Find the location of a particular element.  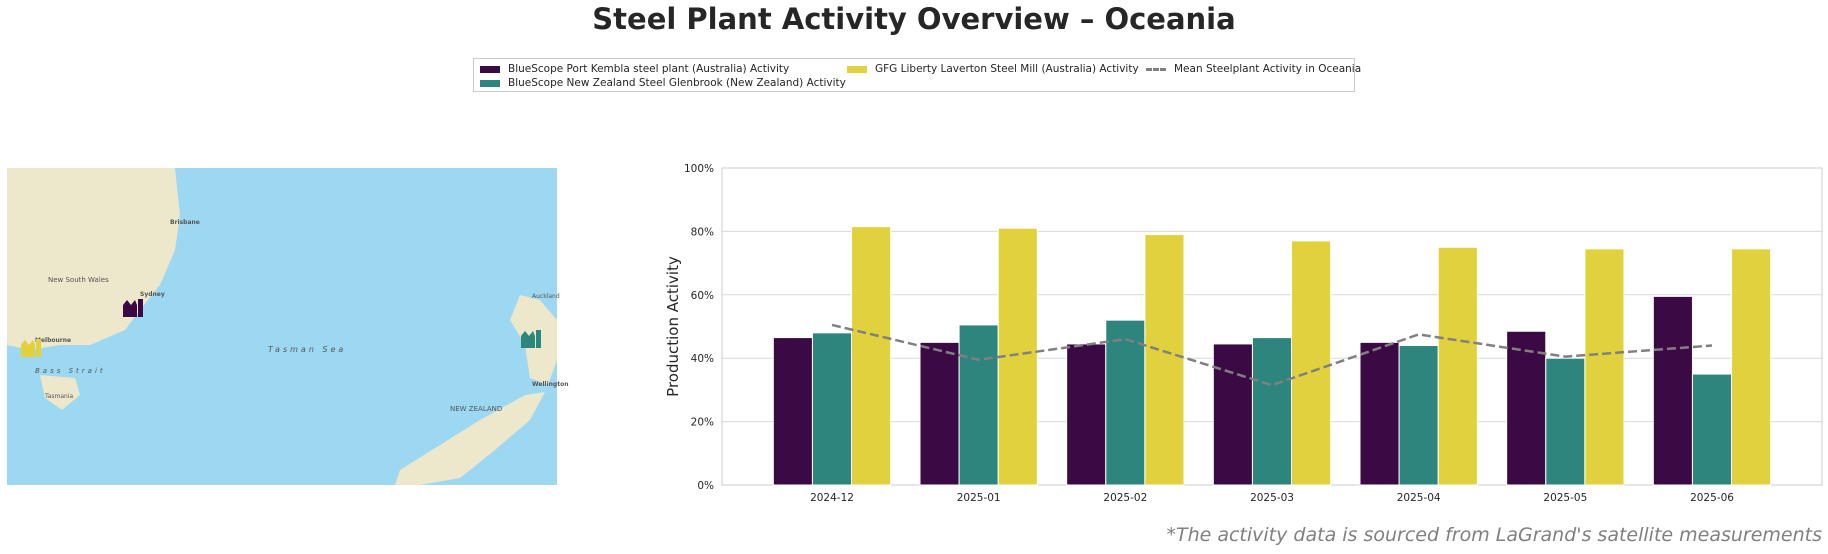

map-label: Wellington is located at coordinates (550, 384).